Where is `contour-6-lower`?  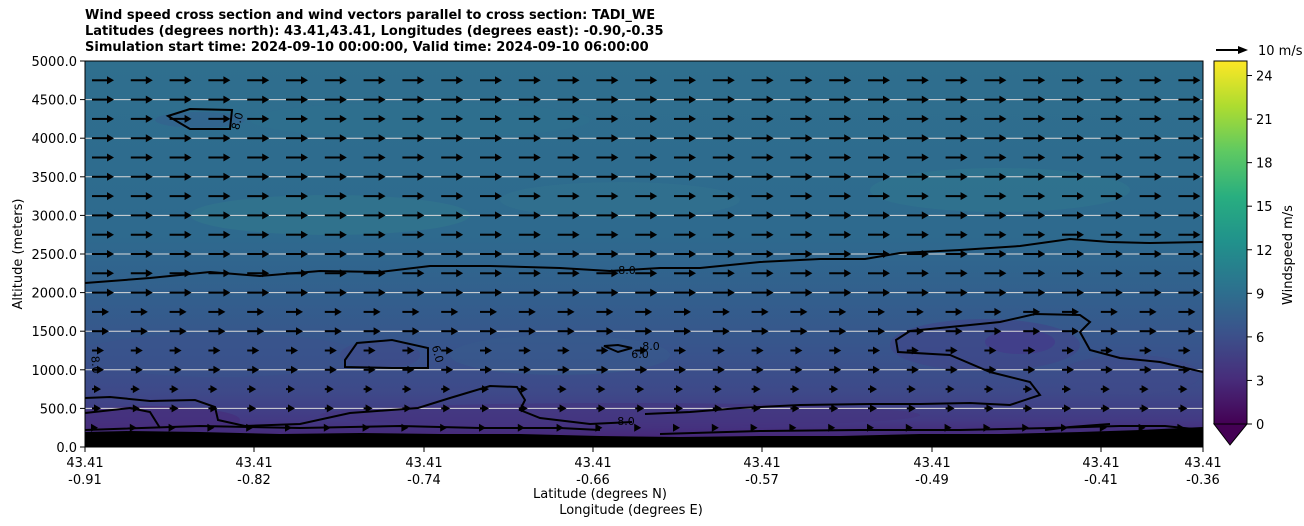
contour-6-lower is located at coordinates (123, 417).